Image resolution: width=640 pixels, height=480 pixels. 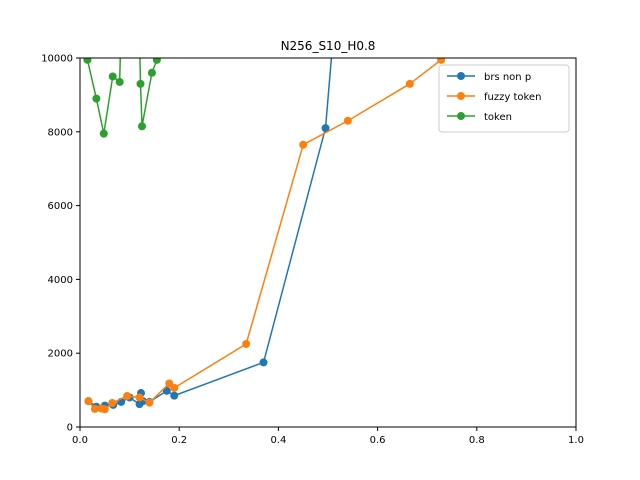 I want to click on x-tick-label-5: 1.0, so click(x=576, y=440).